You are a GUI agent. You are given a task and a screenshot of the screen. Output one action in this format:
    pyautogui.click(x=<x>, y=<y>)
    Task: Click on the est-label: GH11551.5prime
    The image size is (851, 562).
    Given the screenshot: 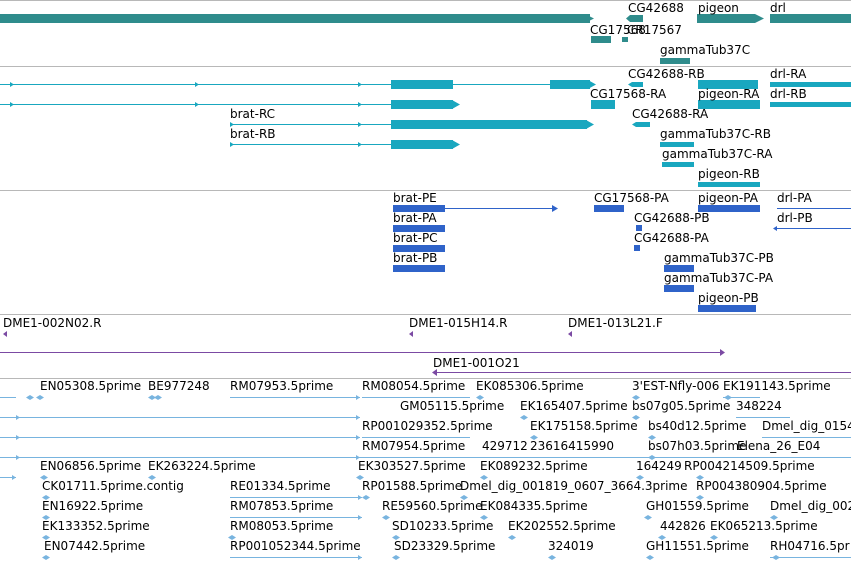 What is the action you would take?
    pyautogui.click(x=697, y=546)
    